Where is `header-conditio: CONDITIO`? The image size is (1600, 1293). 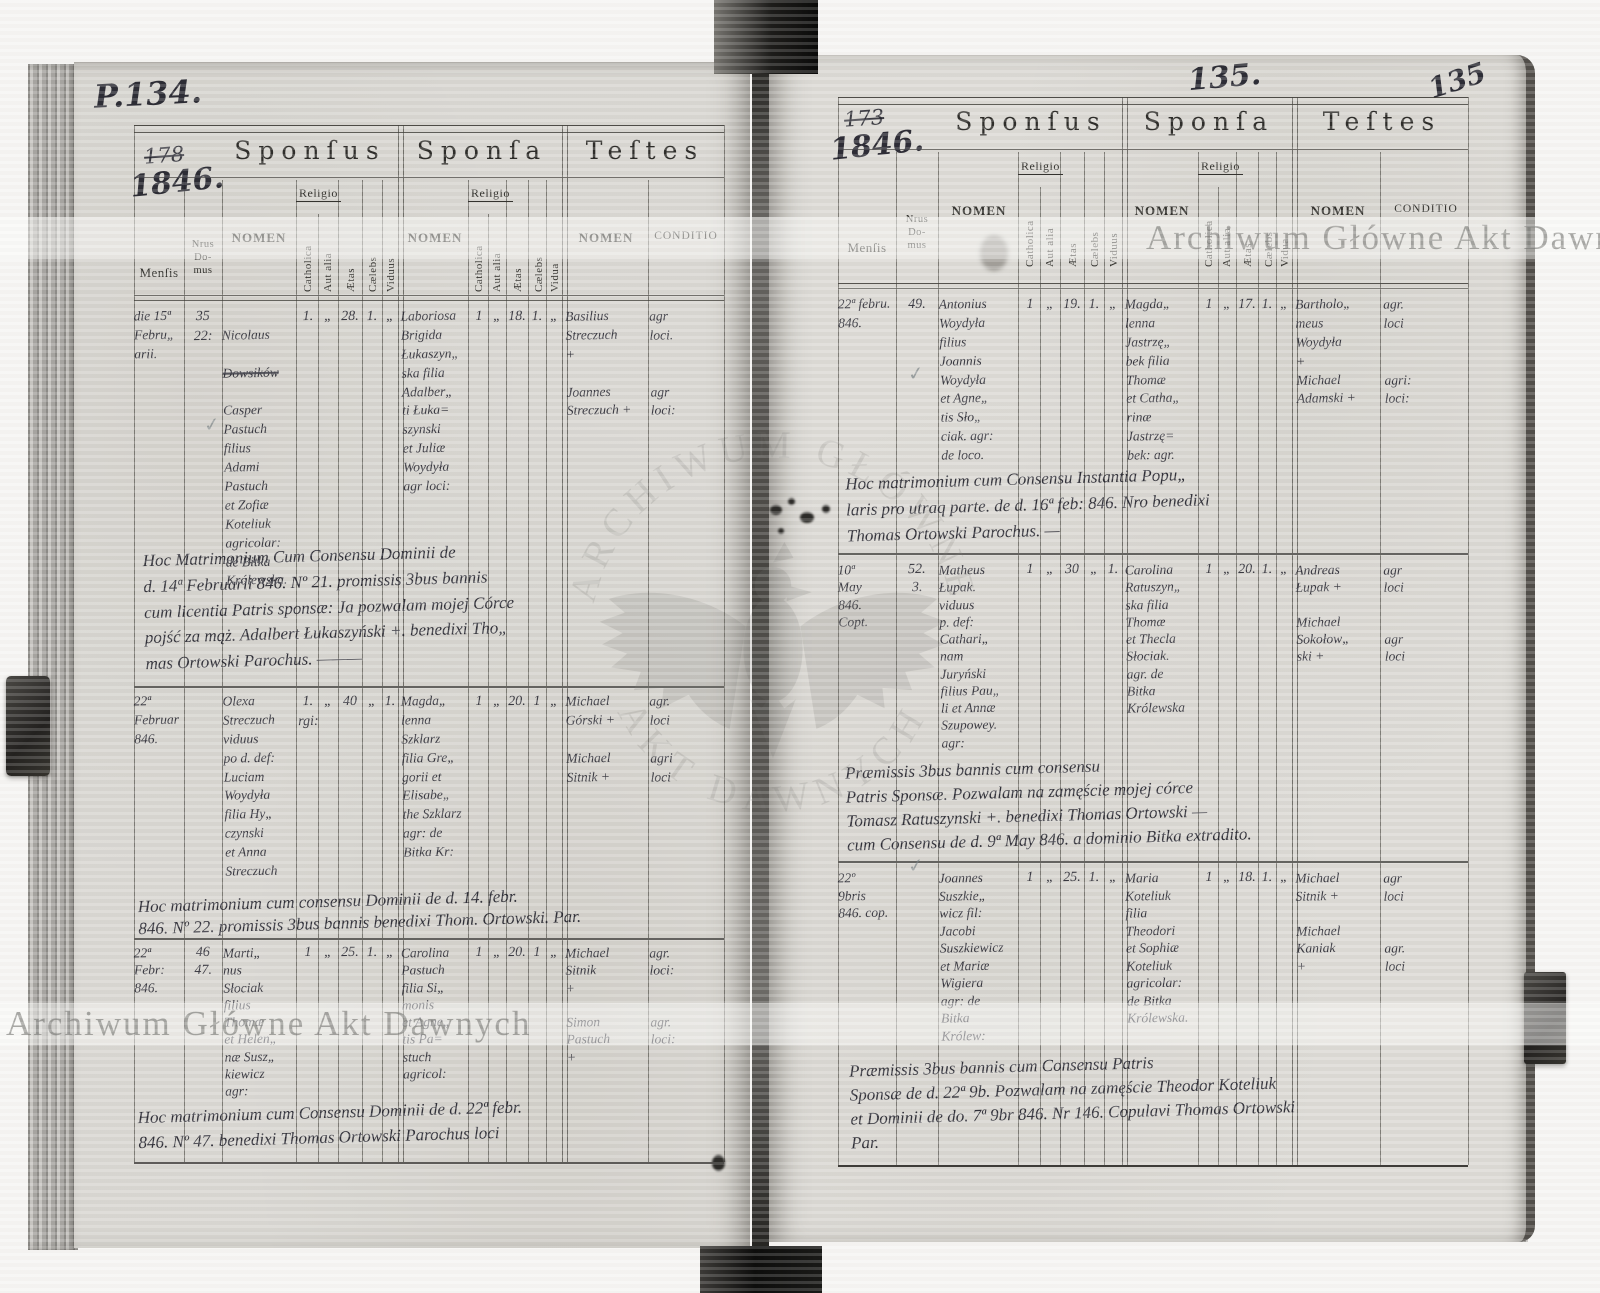 header-conditio: CONDITIO is located at coordinates (1426, 209).